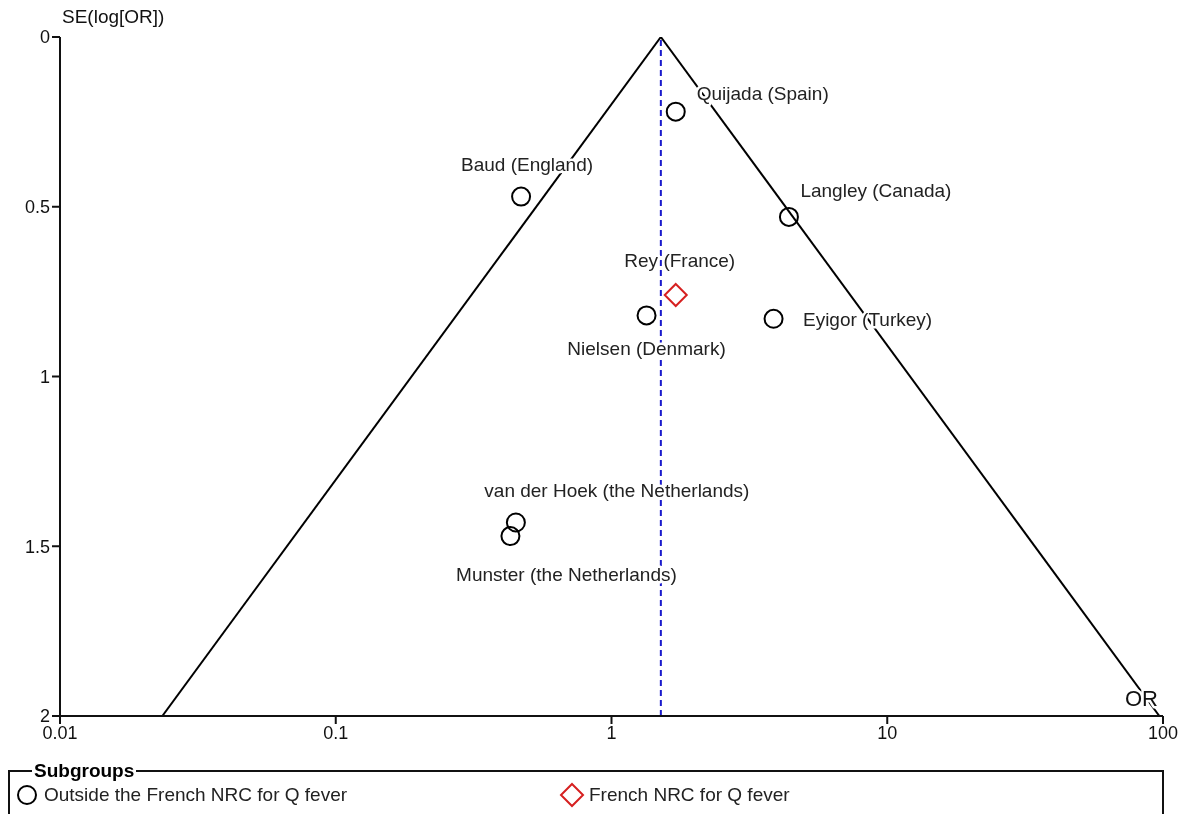 The width and height of the screenshot is (1186, 835). Describe the element at coordinates (196, 795) in the screenshot. I see `legend-label: Outside the French NRC for Q fever` at that location.